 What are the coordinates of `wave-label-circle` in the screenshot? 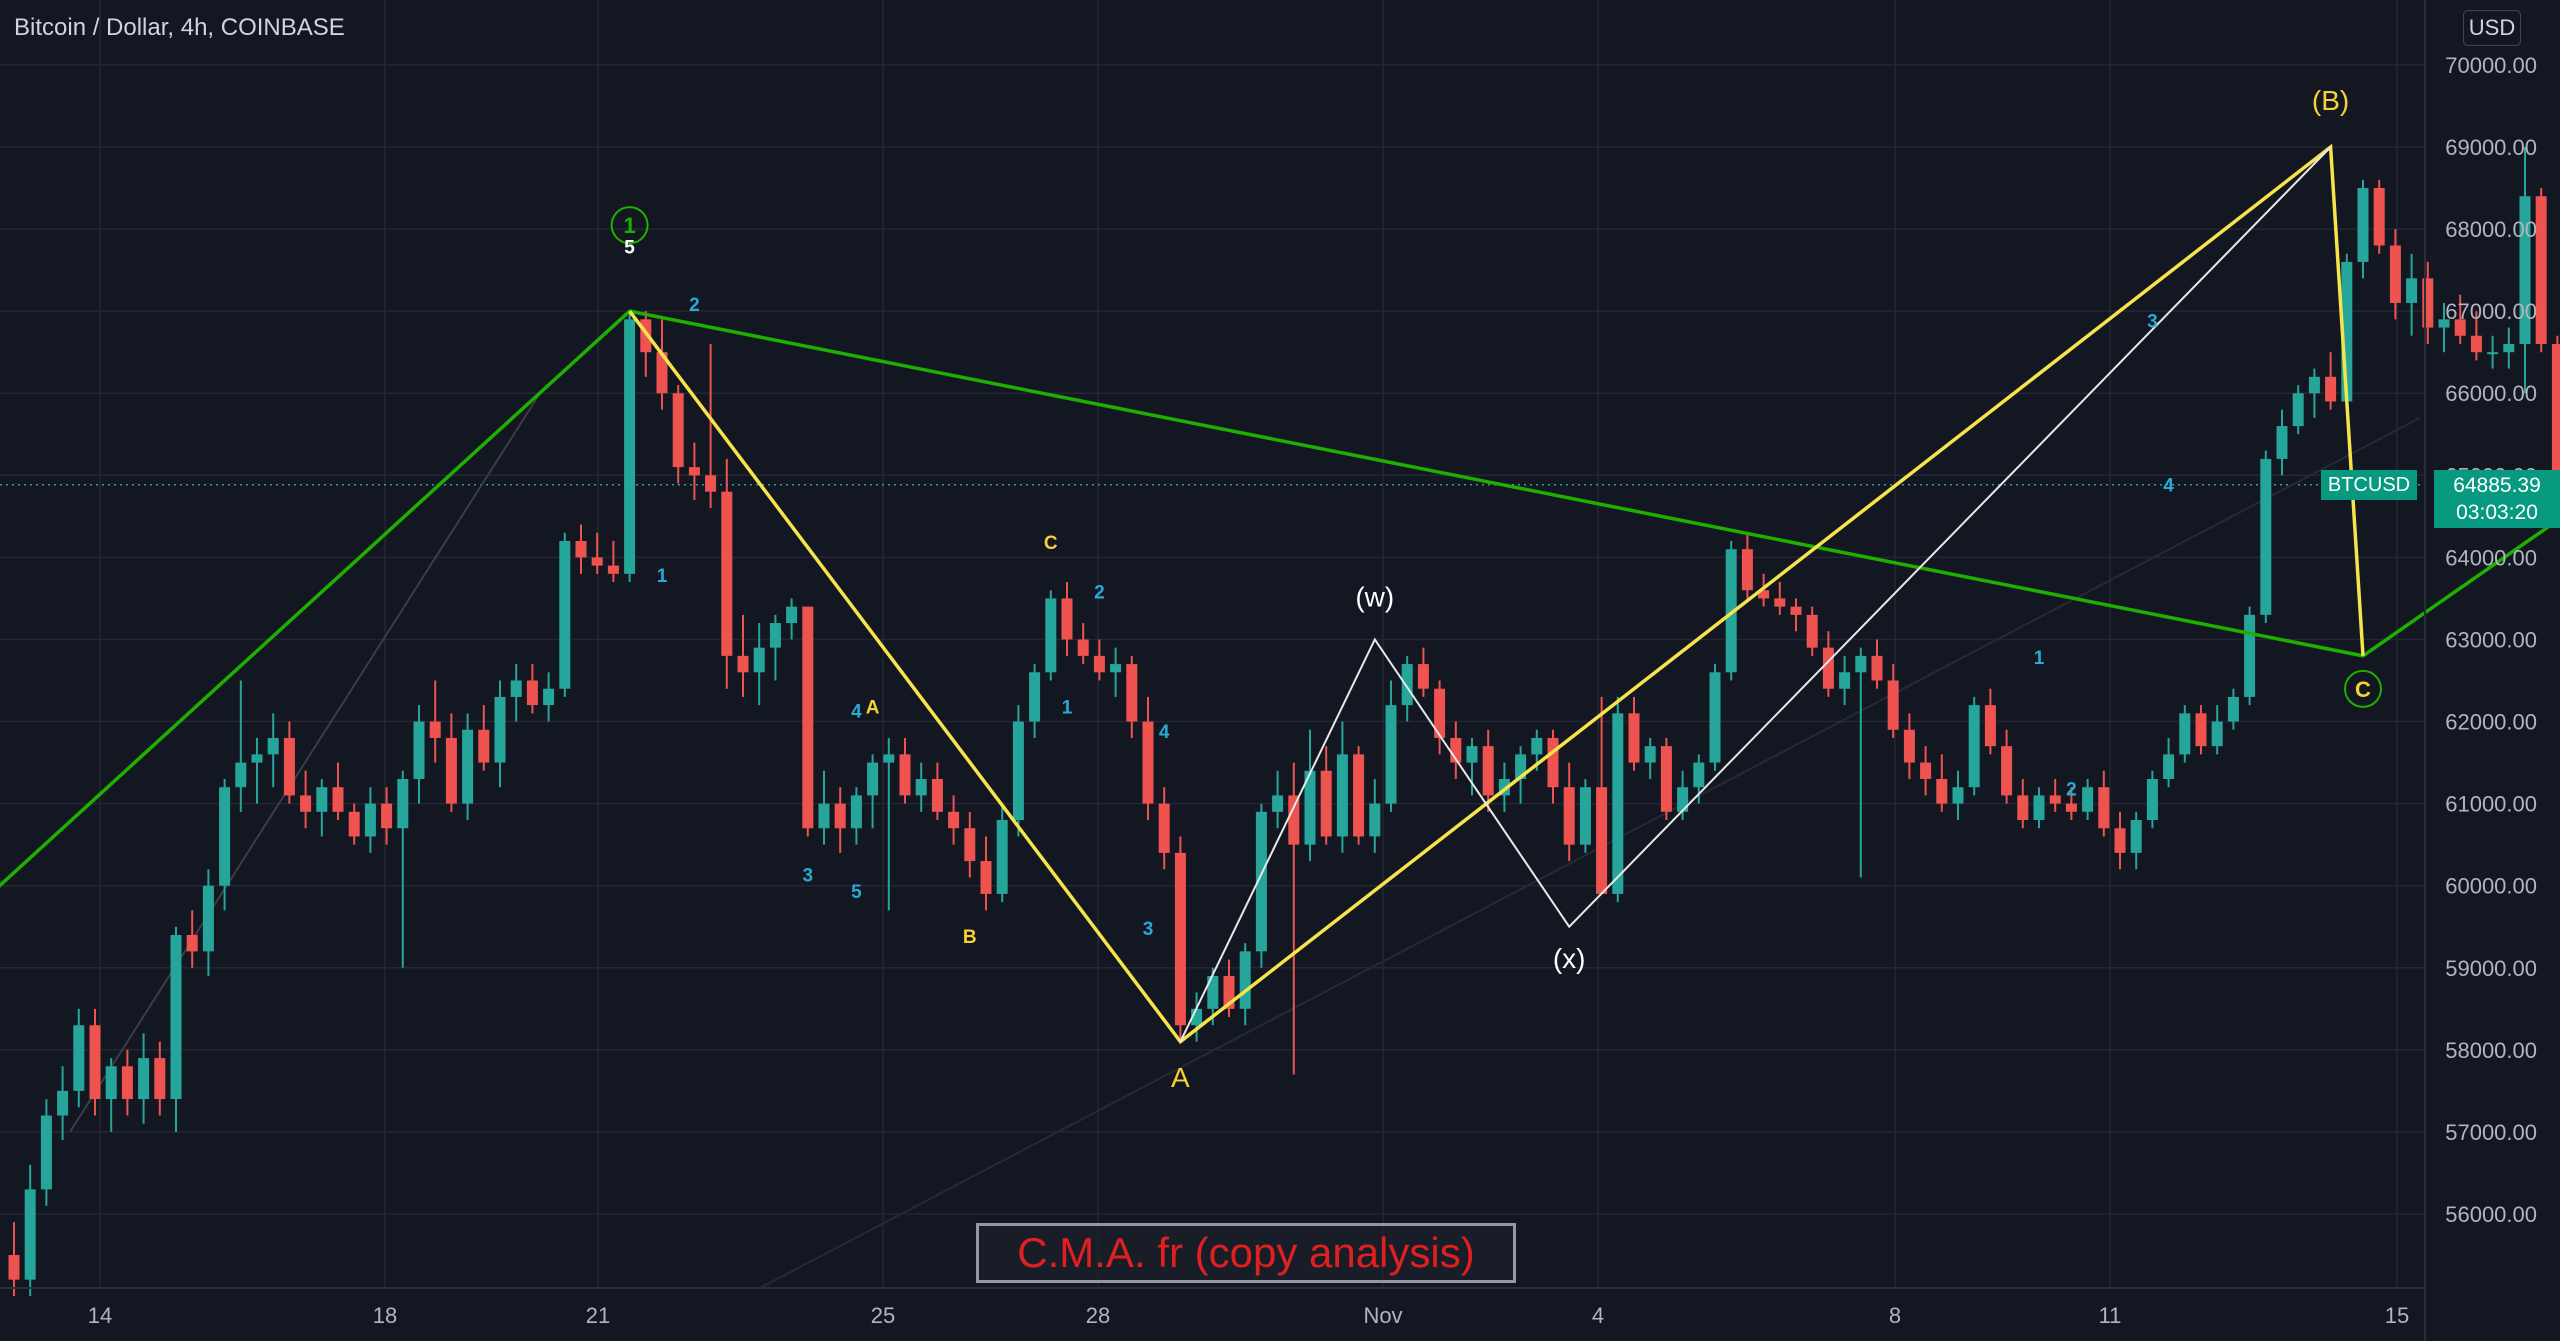 It's located at (629, 225).